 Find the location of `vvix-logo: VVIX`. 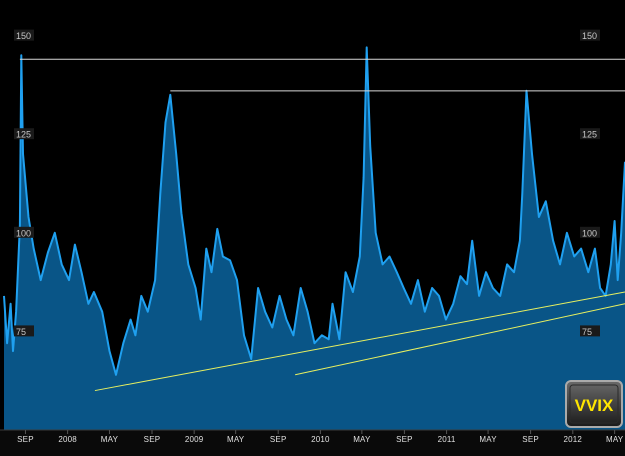

vvix-logo: VVIX is located at coordinates (594, 404).